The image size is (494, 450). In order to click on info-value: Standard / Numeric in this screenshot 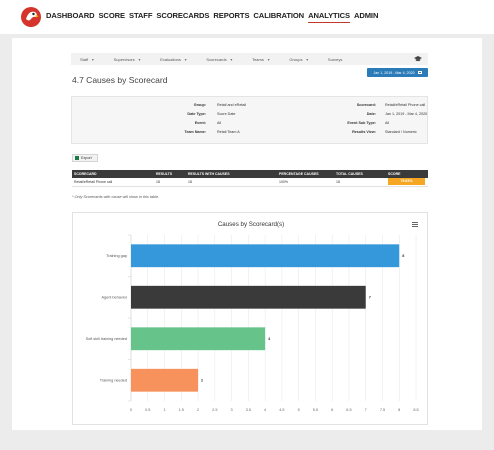, I will do `click(401, 132)`.